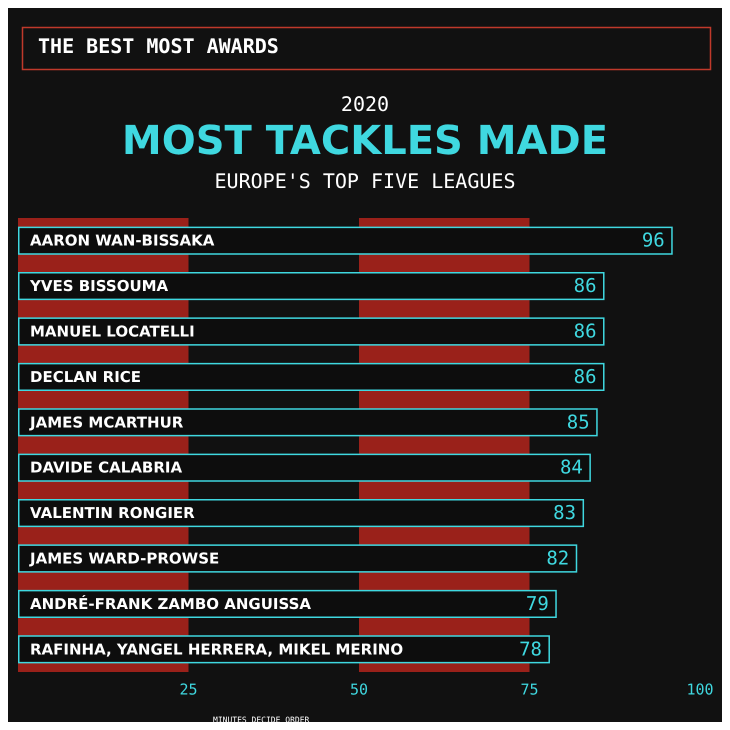 This screenshot has width=730, height=730. What do you see at coordinates (700, 689) in the screenshot?
I see `x-tick-label: 100` at bounding box center [700, 689].